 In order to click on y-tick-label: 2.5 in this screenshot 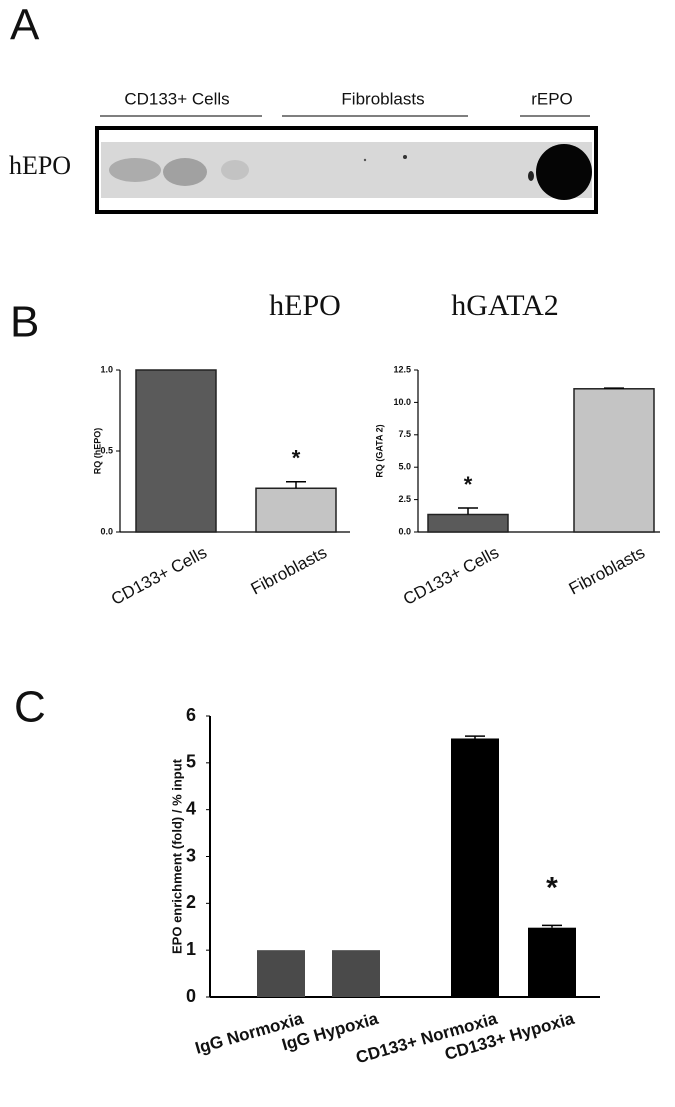, I will do `click(404, 499)`.